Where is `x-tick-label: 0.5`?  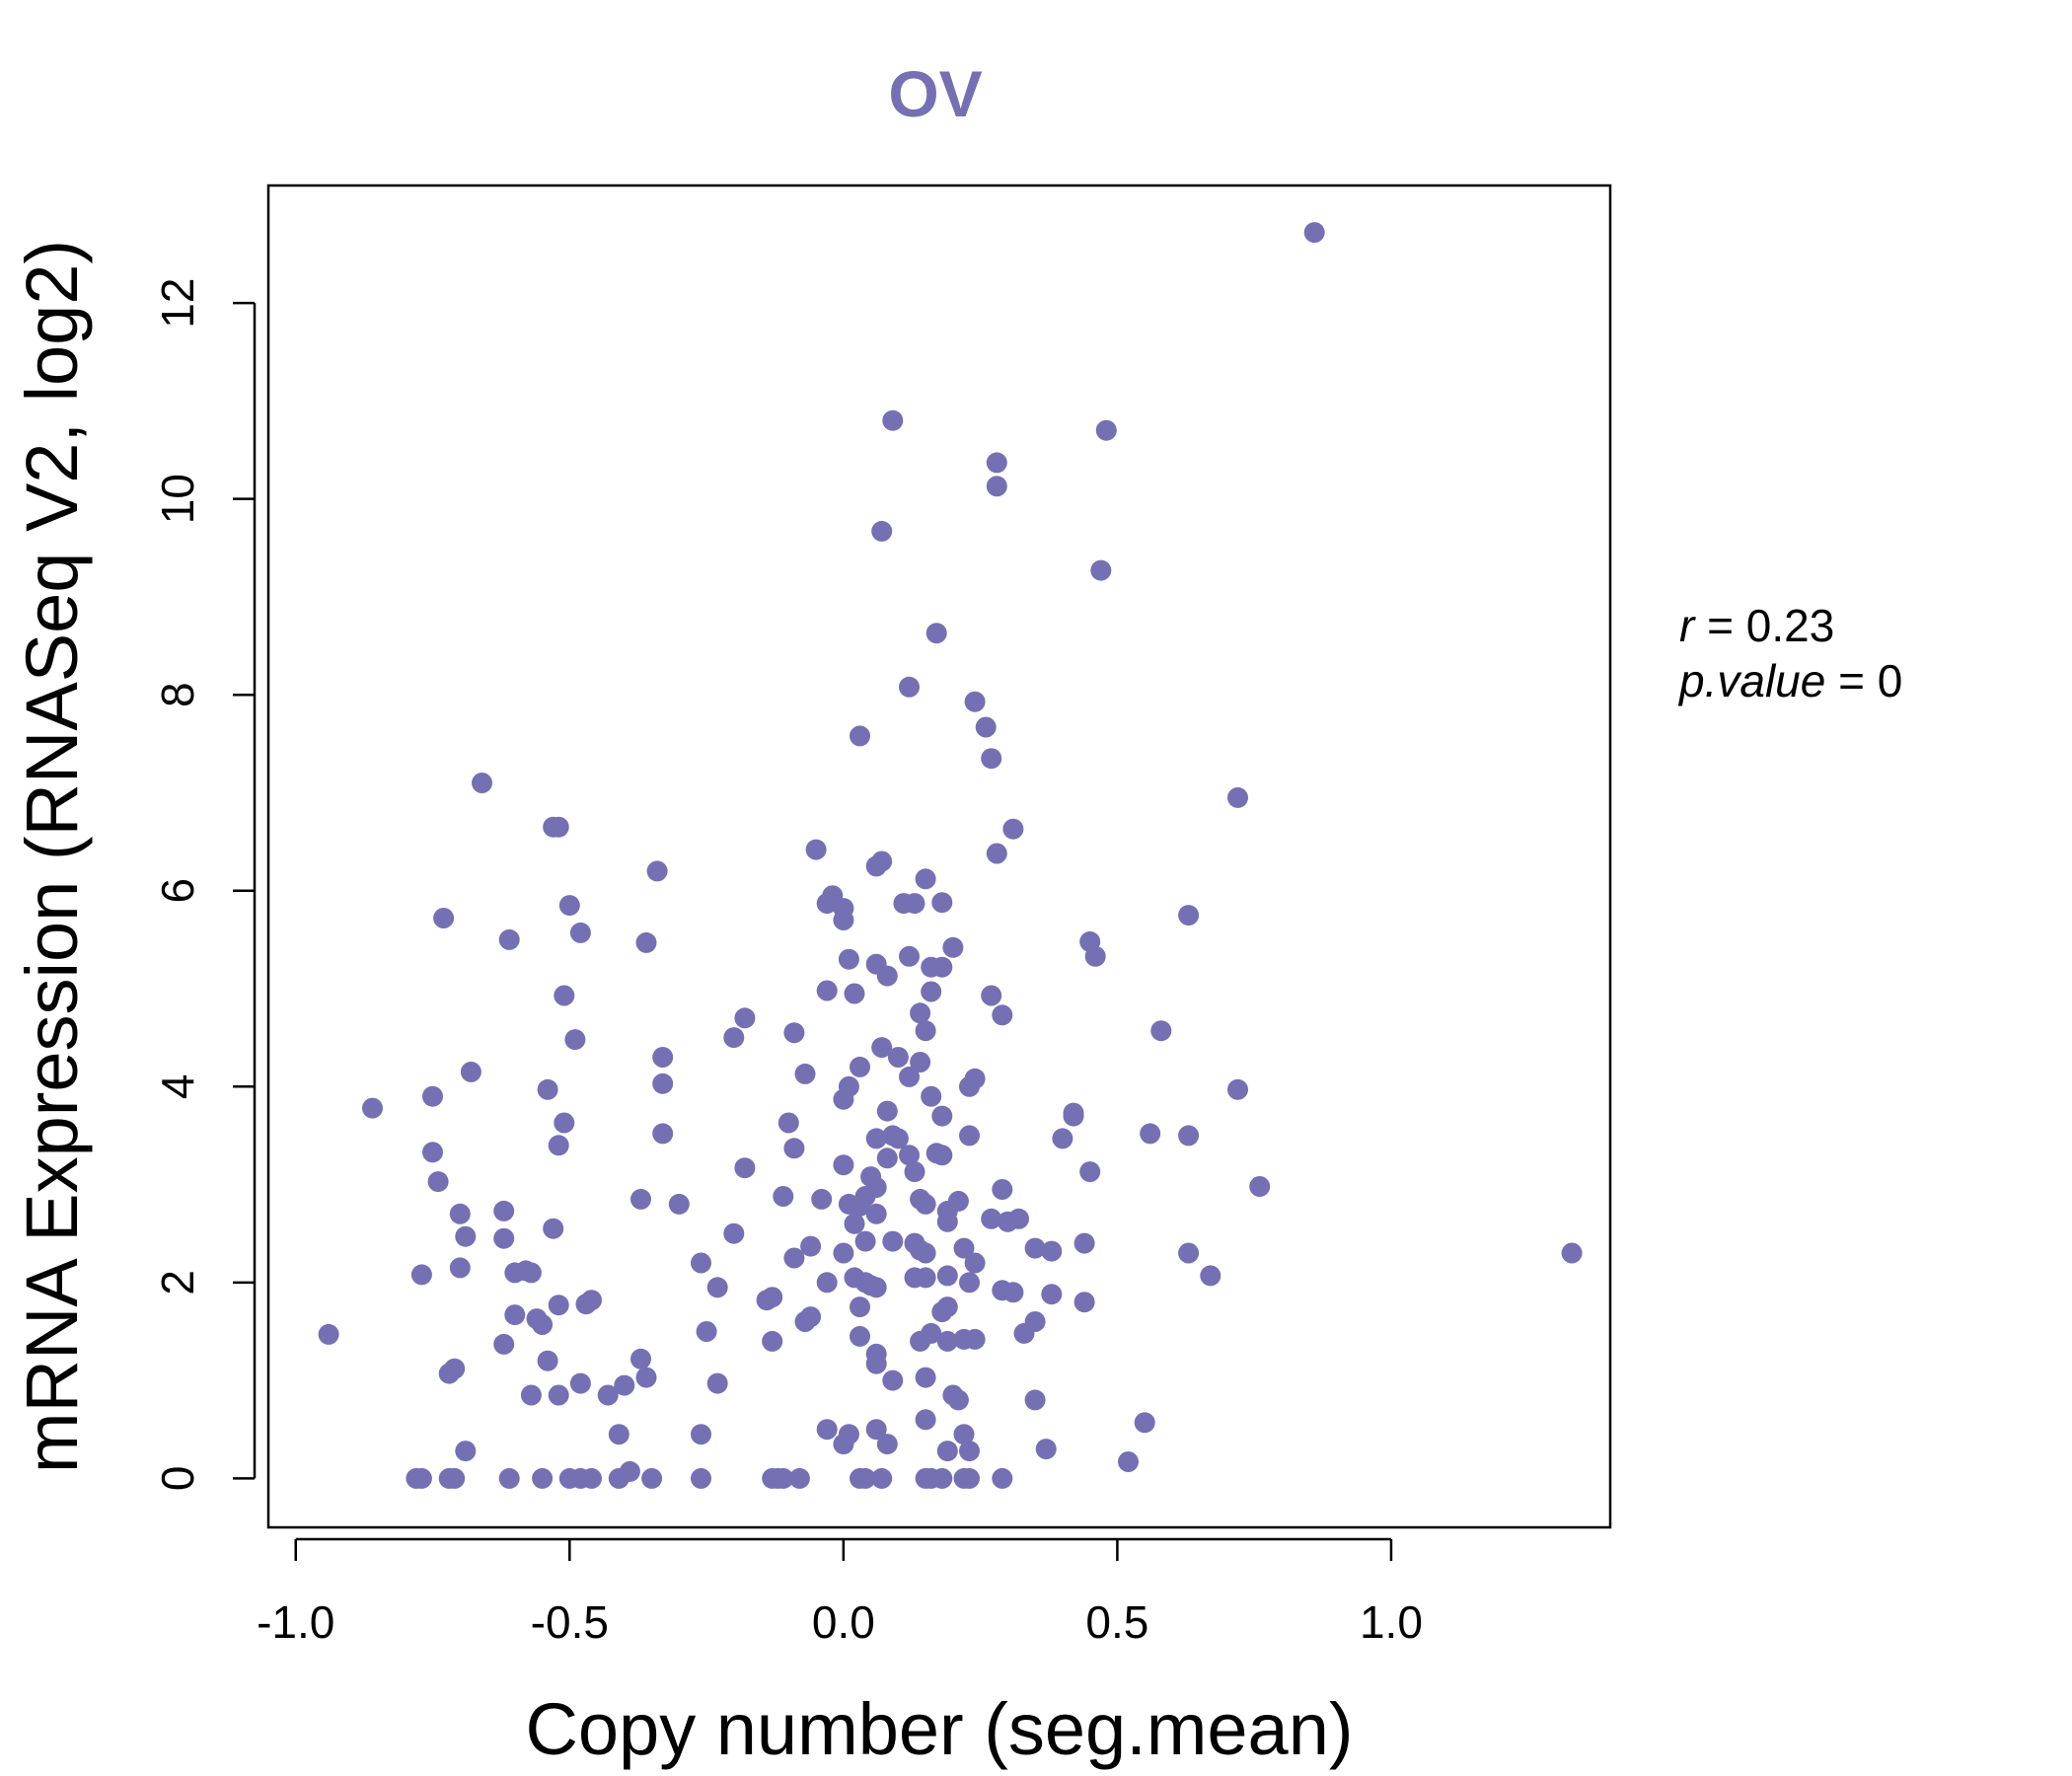 x-tick-label: 0.5 is located at coordinates (1116, 1622).